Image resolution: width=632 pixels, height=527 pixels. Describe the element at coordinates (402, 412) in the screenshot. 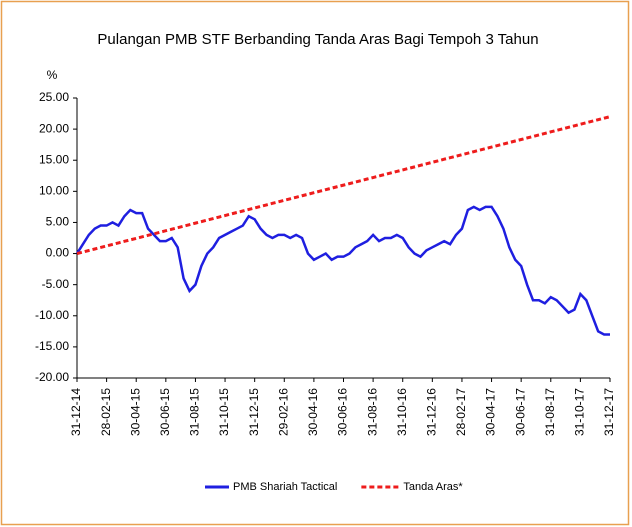

I see `x-tick-label: 31-10-16` at that location.